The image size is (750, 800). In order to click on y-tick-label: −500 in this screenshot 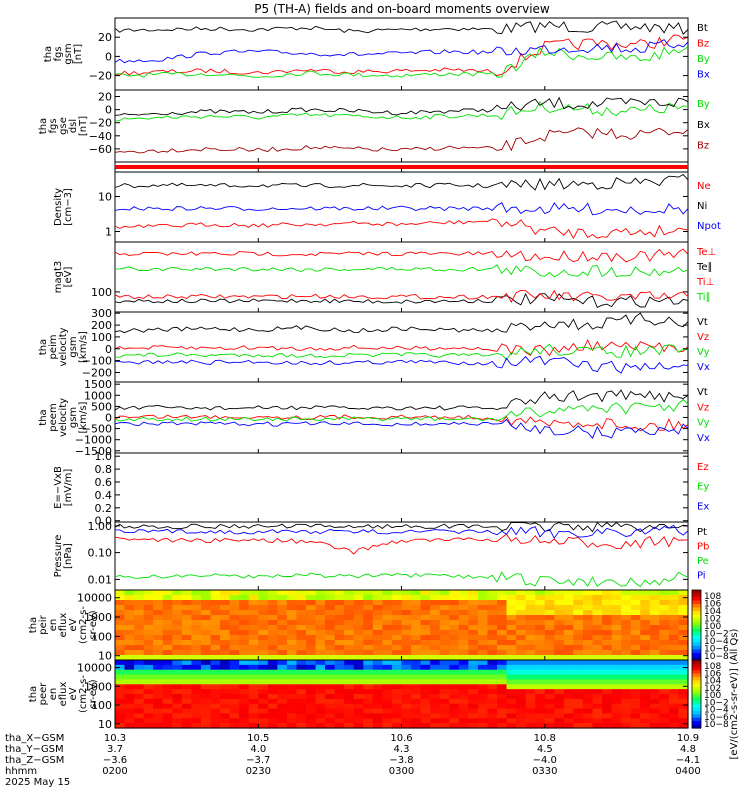, I will do `click(97, 429)`.